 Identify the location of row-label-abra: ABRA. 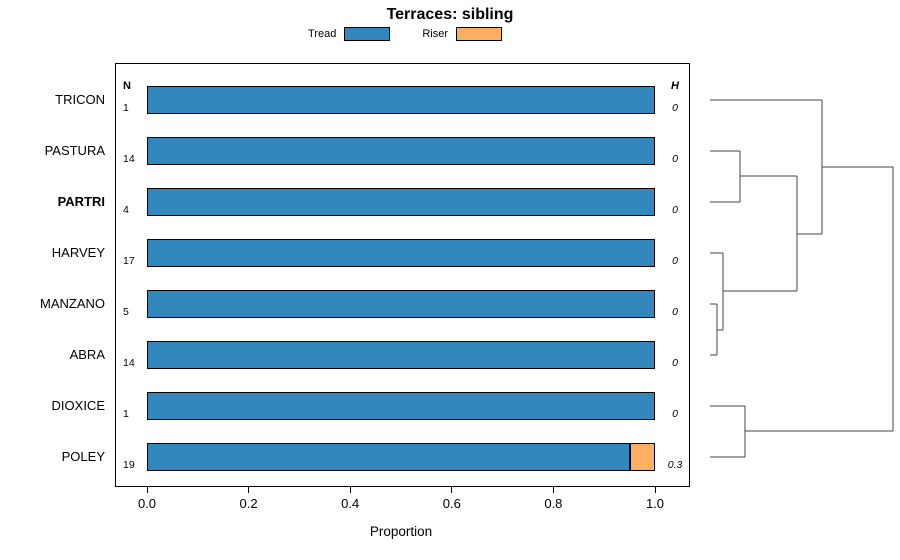
(87, 354).